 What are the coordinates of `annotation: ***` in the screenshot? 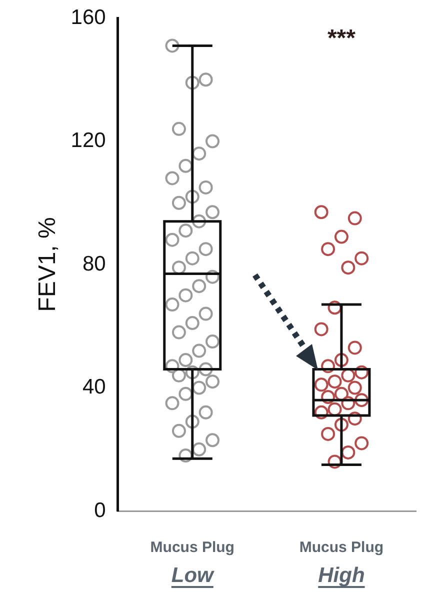 It's located at (341, 38).